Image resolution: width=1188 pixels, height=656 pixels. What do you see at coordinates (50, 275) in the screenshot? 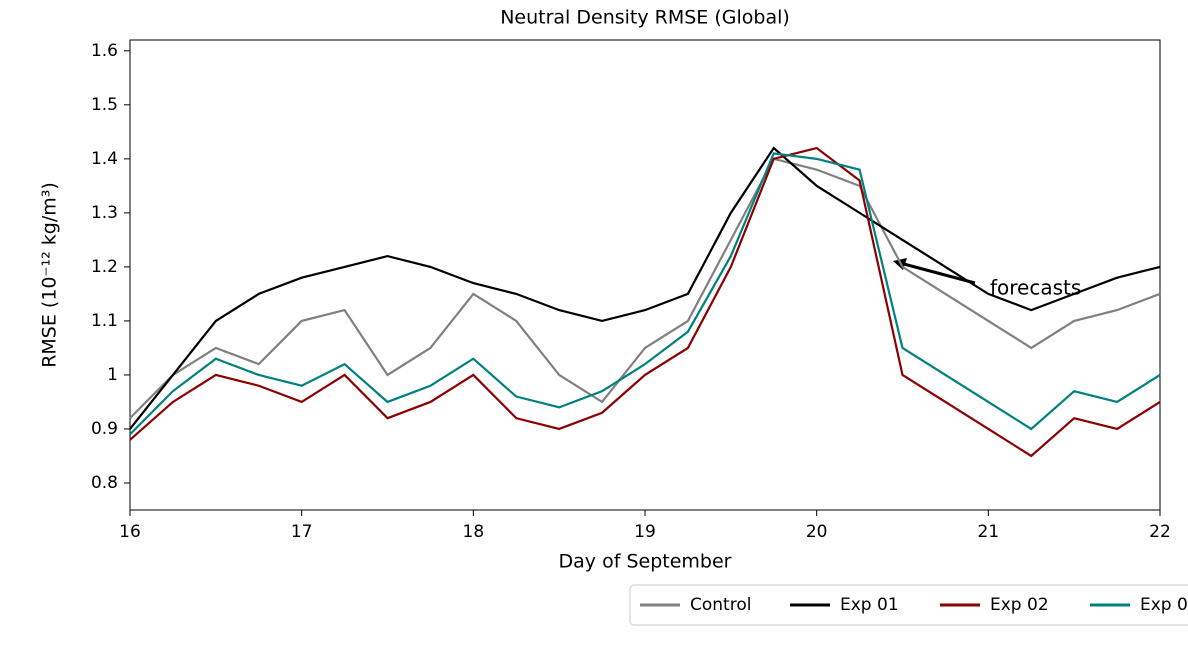
I see `y-axis-label: RMSE (10⁻¹² kg/m³)` at bounding box center [50, 275].